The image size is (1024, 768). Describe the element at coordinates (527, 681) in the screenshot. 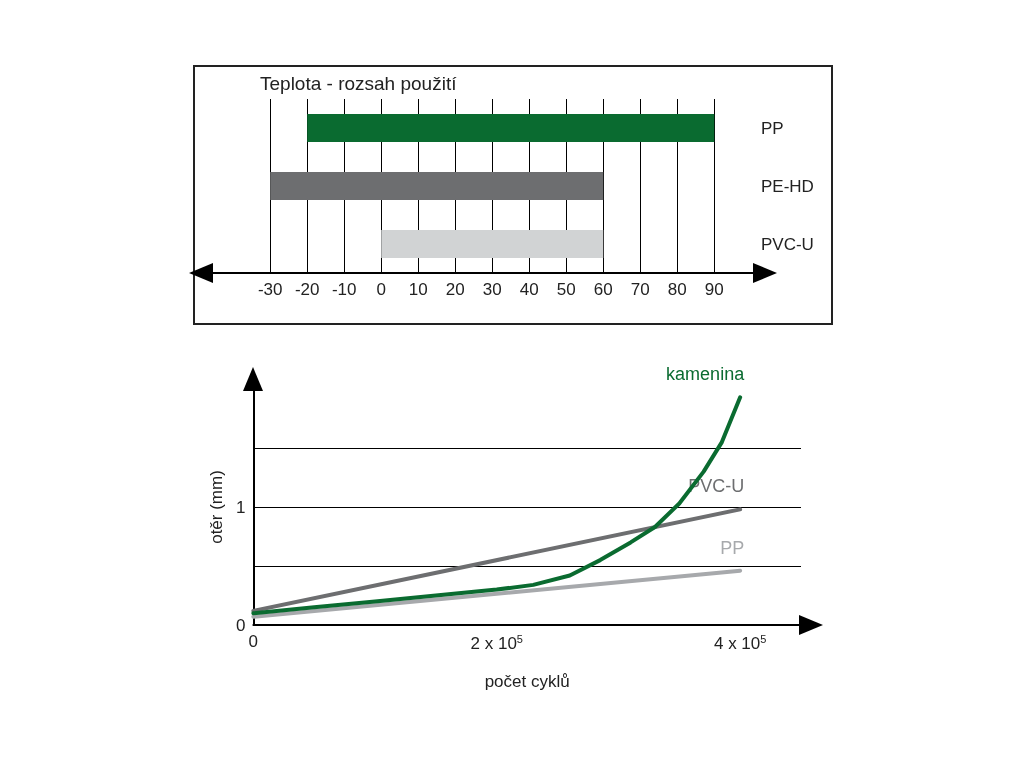

I see `x-axis-title: počet cyklů` at that location.